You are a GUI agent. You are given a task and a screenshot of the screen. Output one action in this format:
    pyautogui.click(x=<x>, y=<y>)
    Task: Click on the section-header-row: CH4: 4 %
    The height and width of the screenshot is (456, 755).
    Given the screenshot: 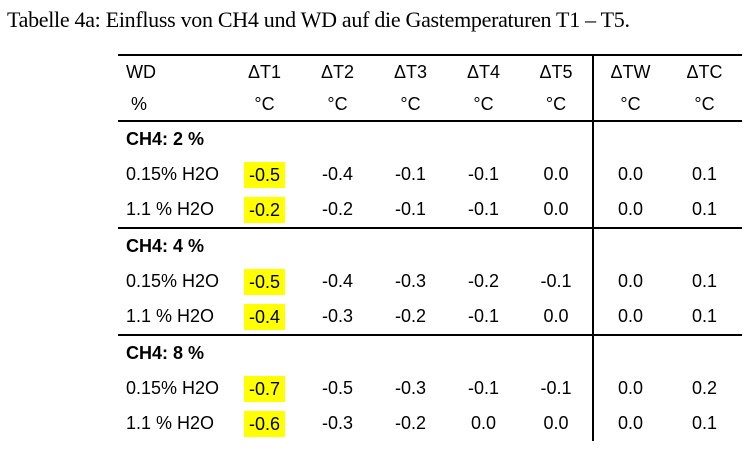 What is the action you would take?
    pyautogui.click(x=430, y=245)
    